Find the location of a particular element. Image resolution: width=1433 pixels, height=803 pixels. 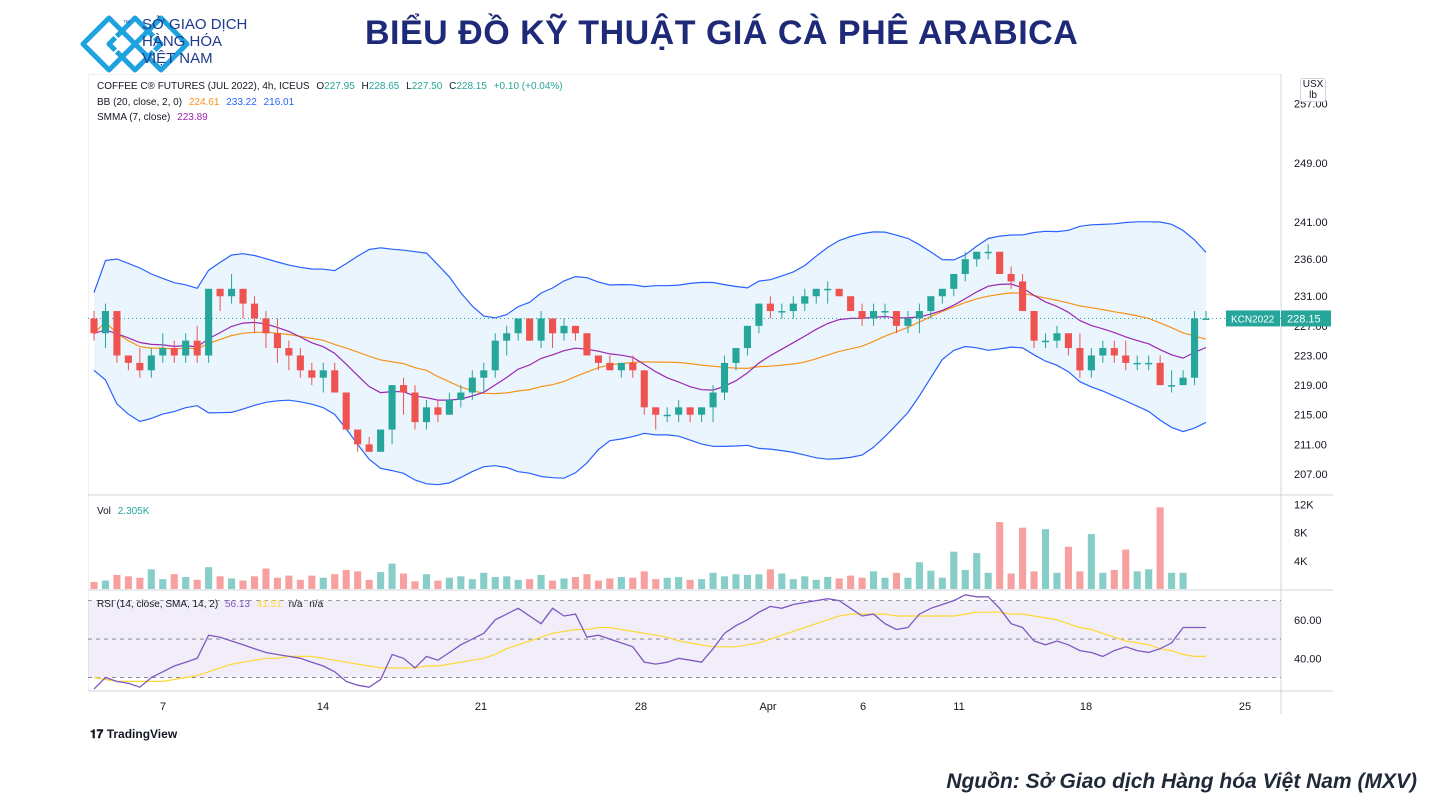

logo-line-1: SỞ GIAO DỊCH is located at coordinates (195, 24).